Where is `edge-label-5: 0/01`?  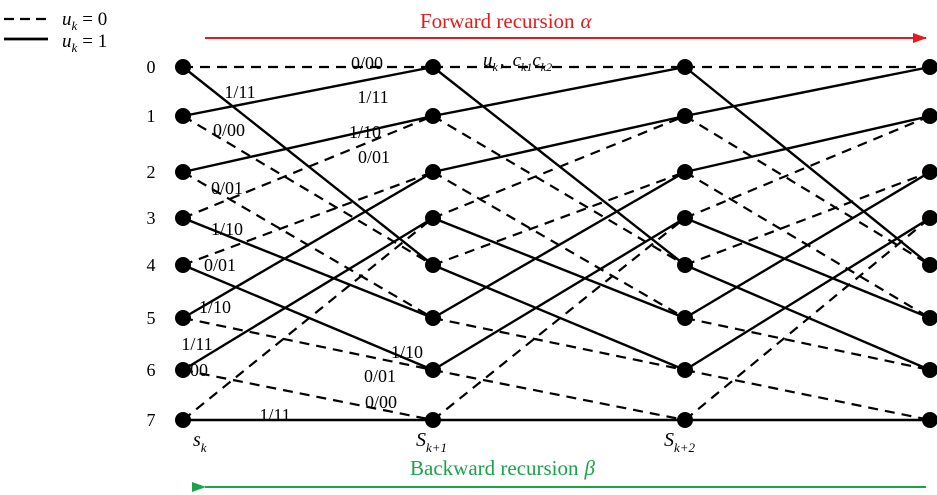
edge-label-5: 0/01 is located at coordinates (374, 157).